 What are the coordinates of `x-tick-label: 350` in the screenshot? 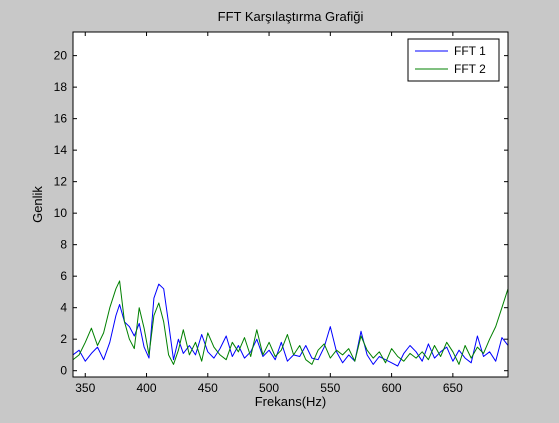 It's located at (85, 388).